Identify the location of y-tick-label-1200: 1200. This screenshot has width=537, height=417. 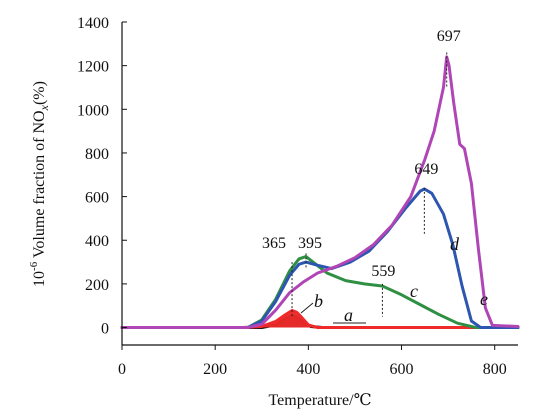
(93, 67).